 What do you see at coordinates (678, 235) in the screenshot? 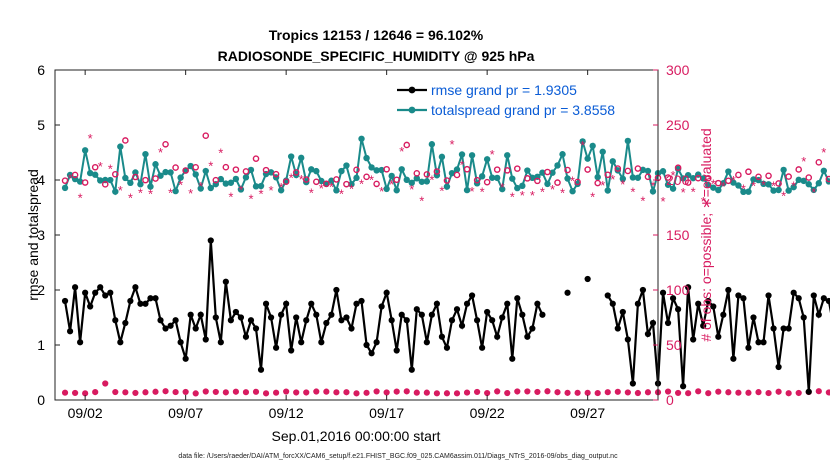
I see `y-right-tick-label: 150` at bounding box center [678, 235].